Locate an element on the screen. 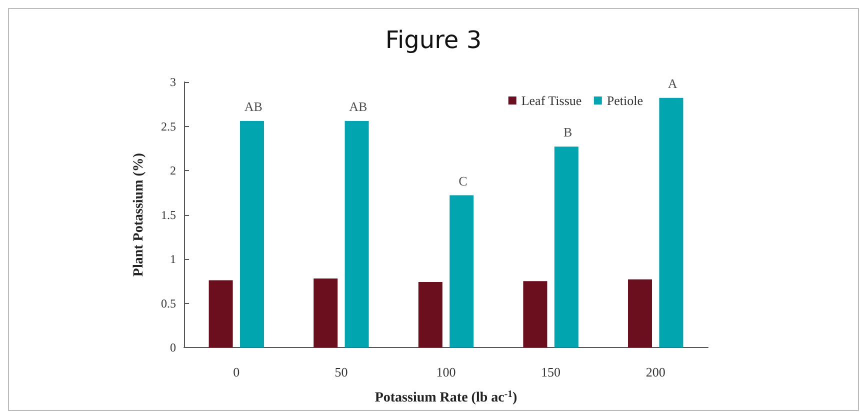 The width and height of the screenshot is (865, 417). y-tick-label: 3 is located at coordinates (173, 82).